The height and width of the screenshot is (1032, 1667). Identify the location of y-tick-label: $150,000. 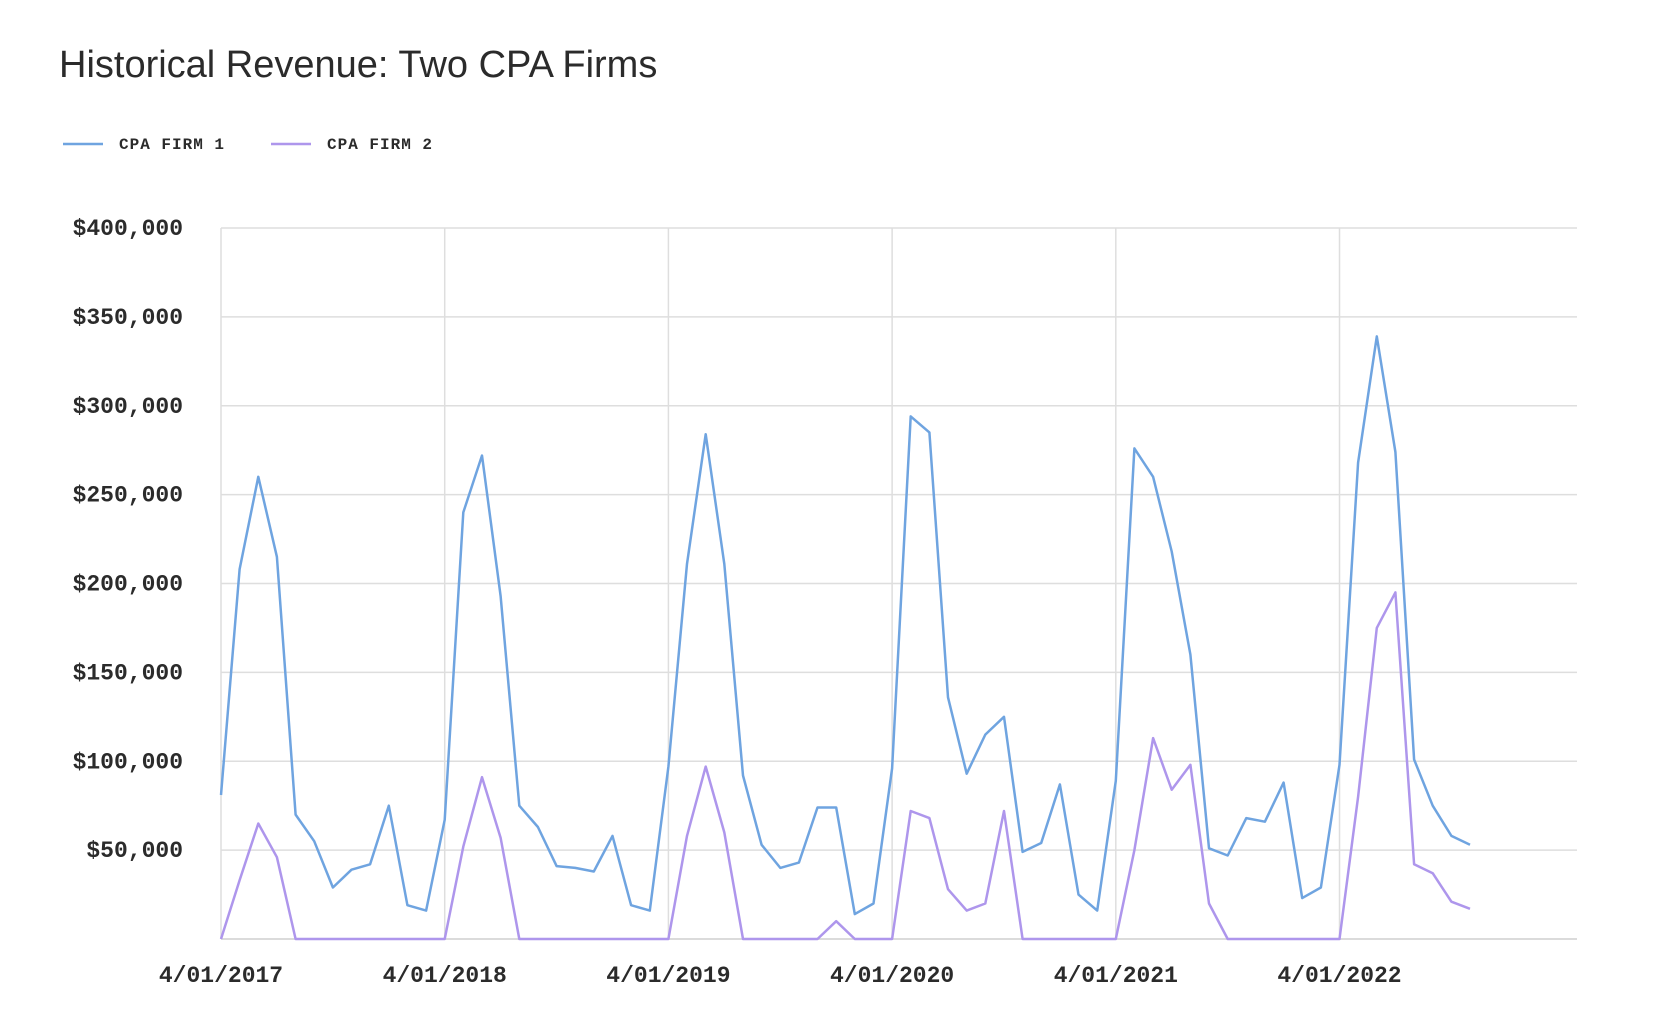
(128, 673).